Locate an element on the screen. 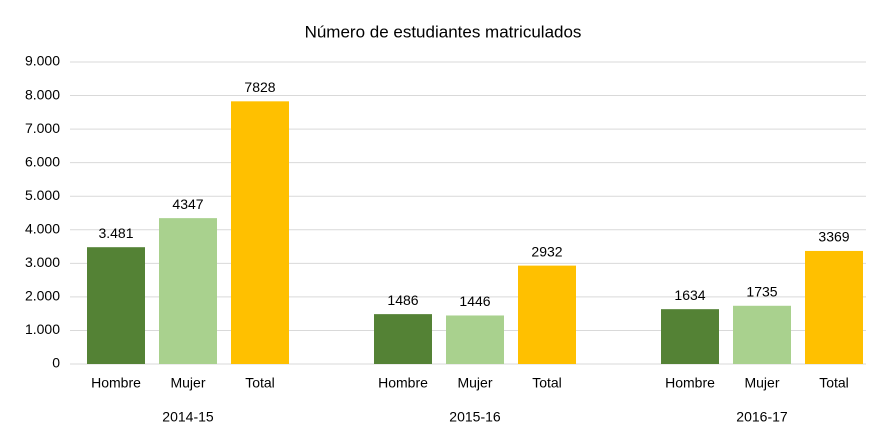  data-label: 1486 is located at coordinates (402, 300).